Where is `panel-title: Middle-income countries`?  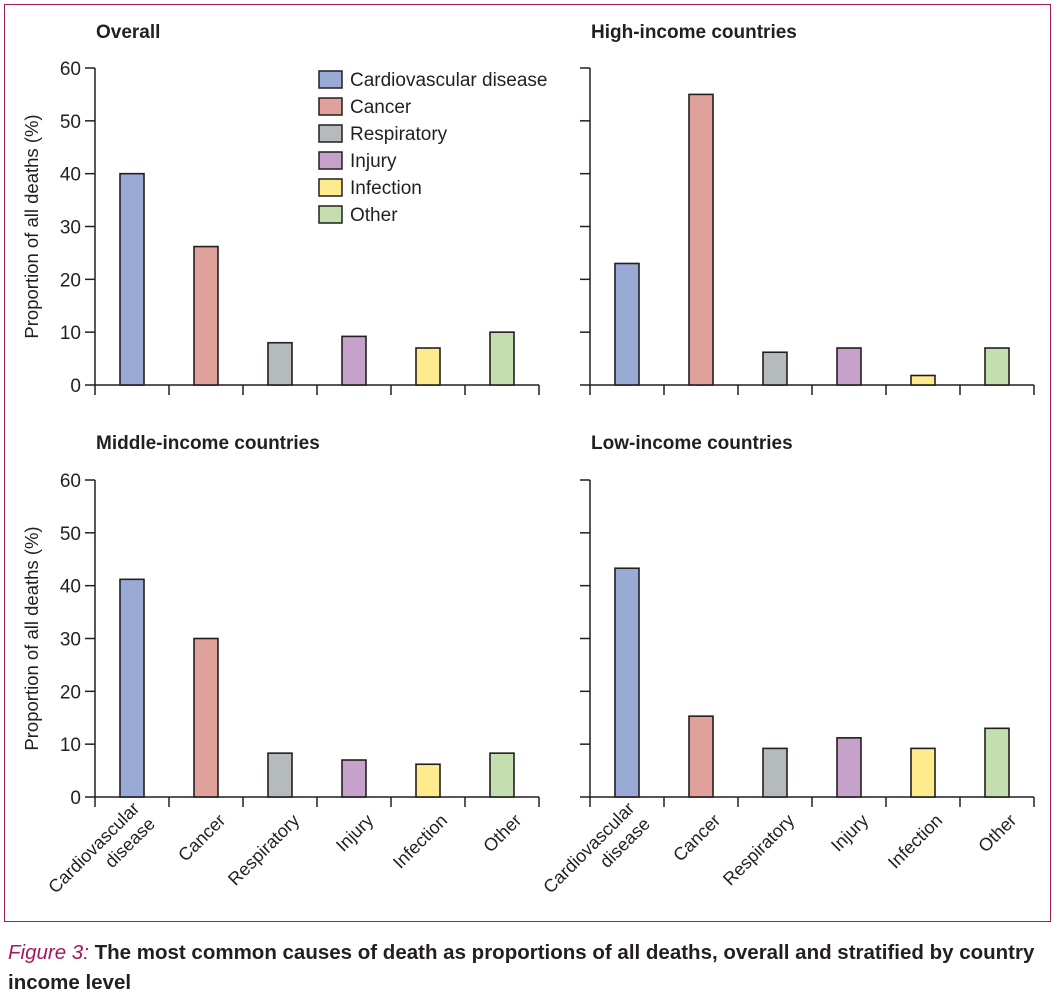
panel-title: Middle-income countries is located at coordinates (208, 443).